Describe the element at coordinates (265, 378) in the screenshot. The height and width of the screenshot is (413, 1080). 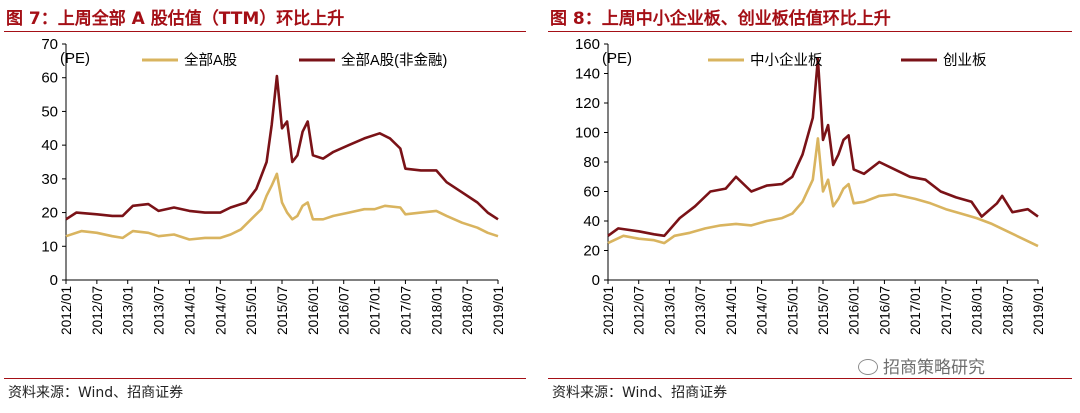
I see `source-divider-left` at that location.